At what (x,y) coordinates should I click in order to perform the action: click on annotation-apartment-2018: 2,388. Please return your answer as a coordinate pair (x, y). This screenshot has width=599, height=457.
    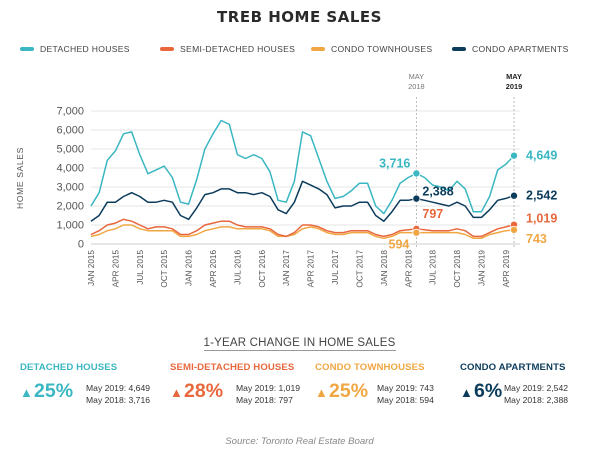
    Looking at the image, I should click on (437, 192).